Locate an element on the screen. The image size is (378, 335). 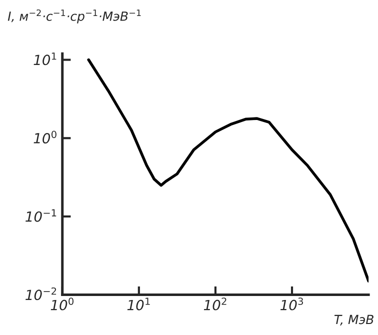
x-tick-label: 10$^{0}$ is located at coordinates (62, 304).